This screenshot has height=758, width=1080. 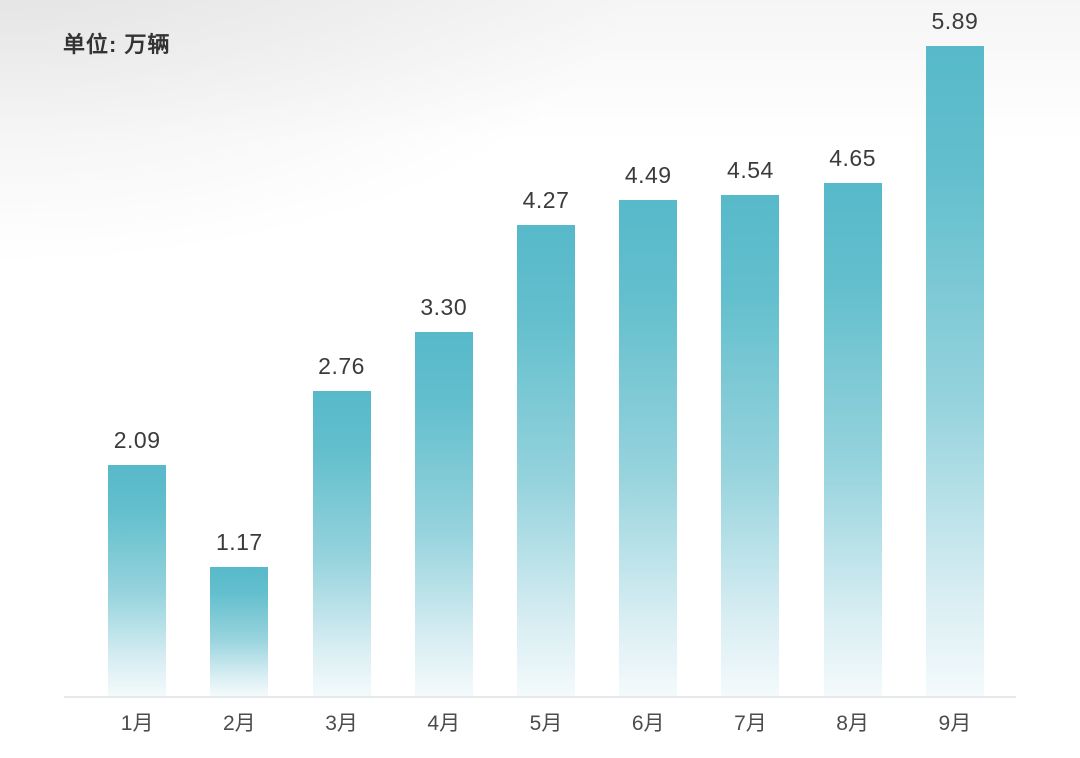 I want to click on bar-column-month-7: 4.54, so click(x=750, y=426).